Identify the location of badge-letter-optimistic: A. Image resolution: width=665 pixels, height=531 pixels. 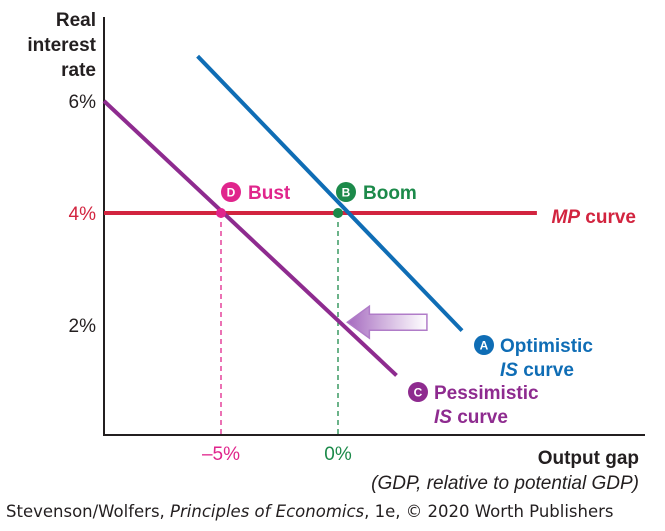
(484, 346).